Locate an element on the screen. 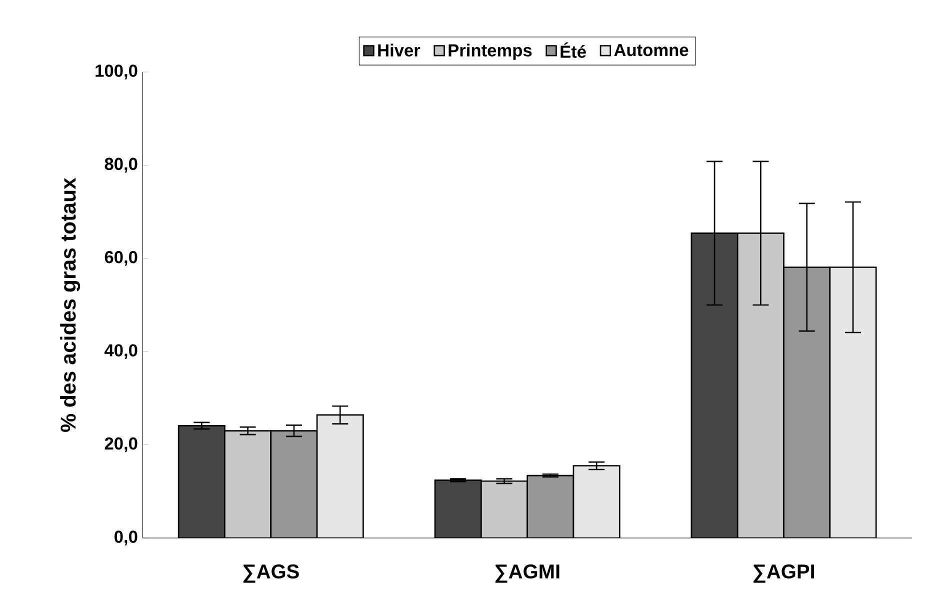  x-tick-label: ∑AGMI is located at coordinates (527, 573).